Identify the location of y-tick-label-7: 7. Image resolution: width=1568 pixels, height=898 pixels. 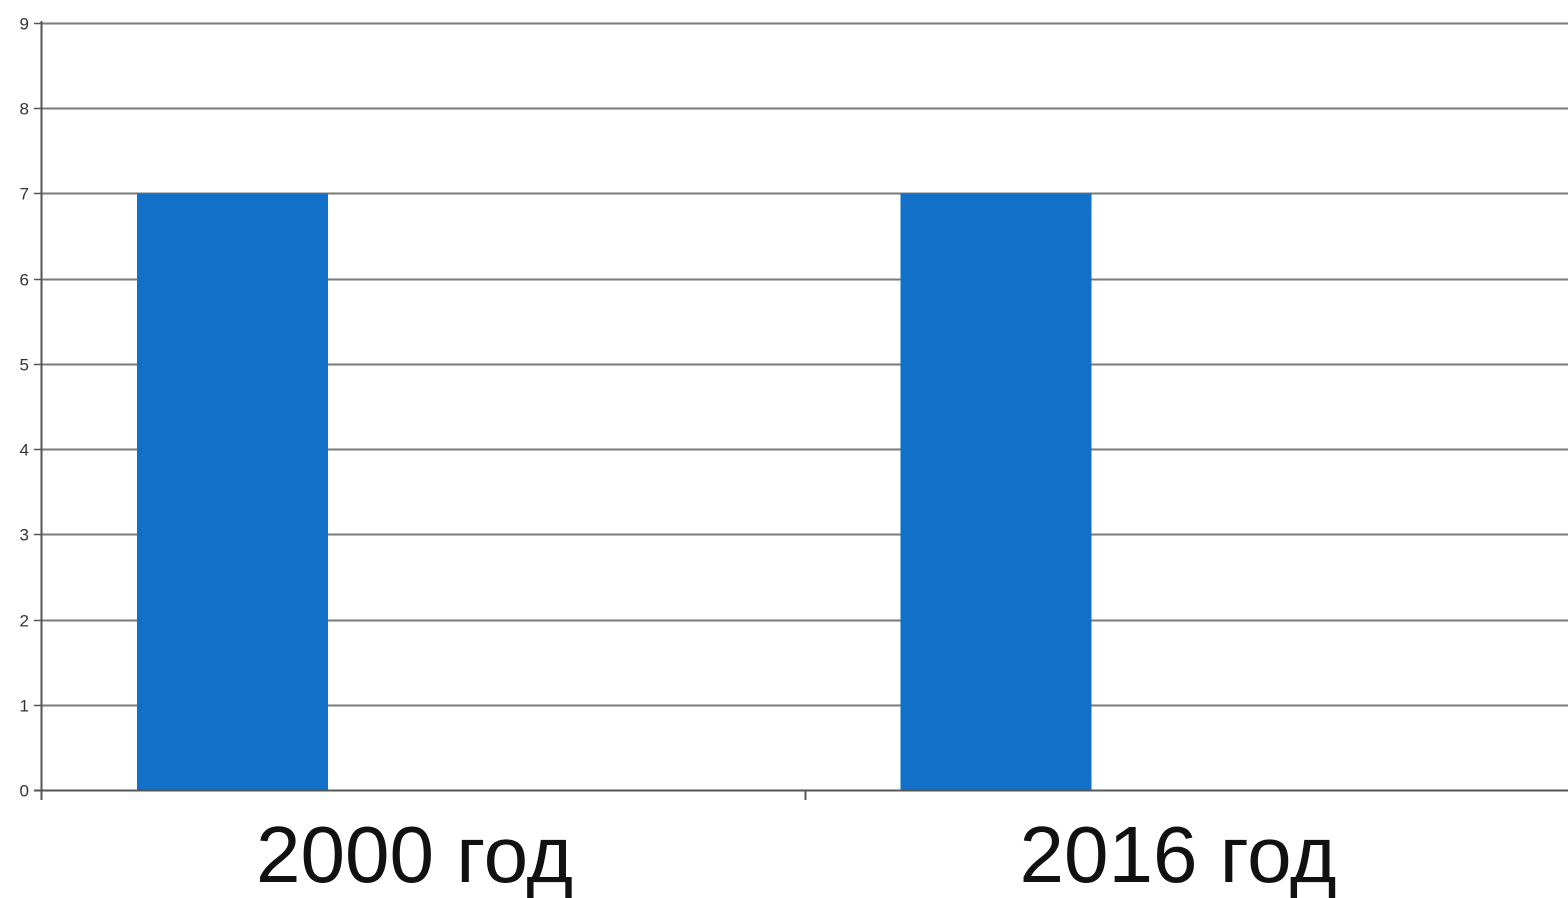
(24, 194).